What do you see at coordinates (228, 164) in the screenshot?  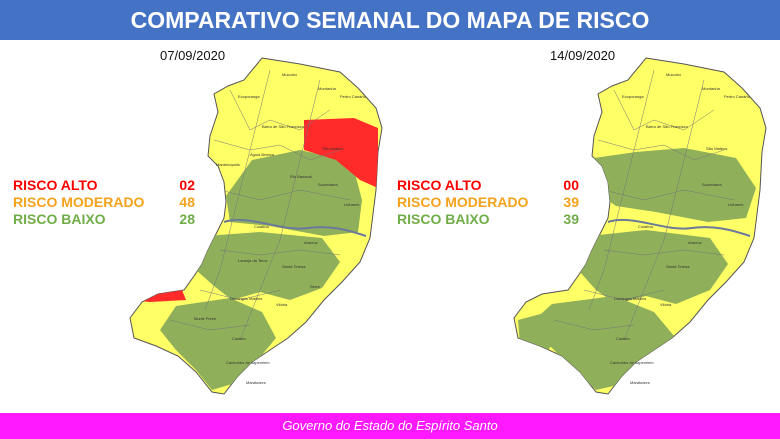 I see `svg-text: Mantenópolis` at bounding box center [228, 164].